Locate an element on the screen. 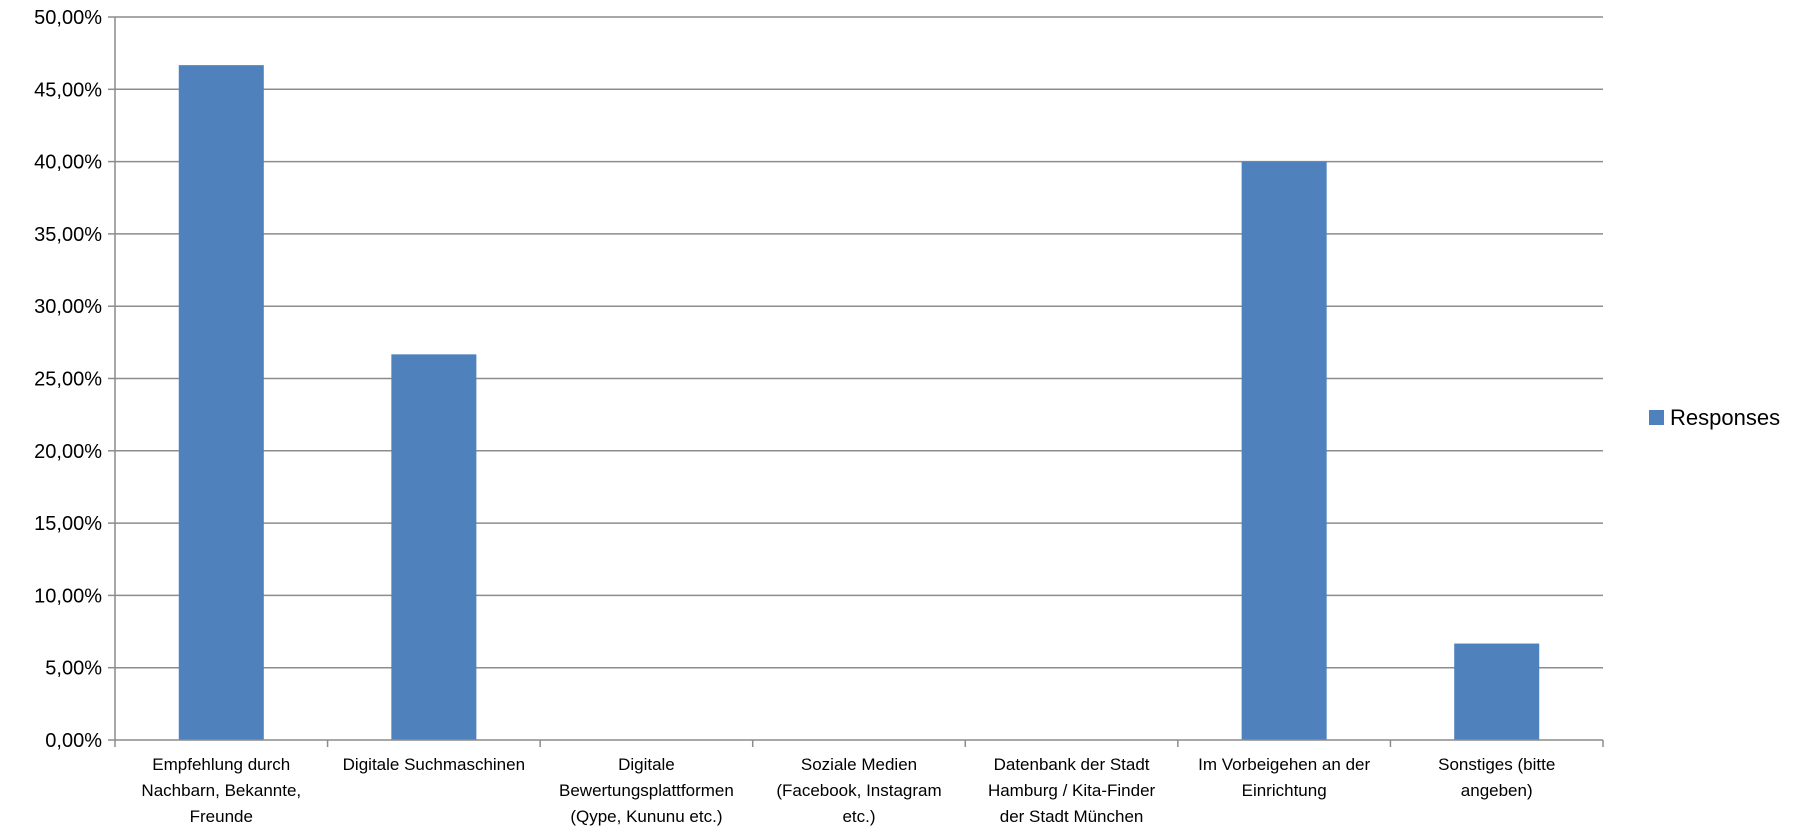  legend-swatch is located at coordinates (1656, 417).